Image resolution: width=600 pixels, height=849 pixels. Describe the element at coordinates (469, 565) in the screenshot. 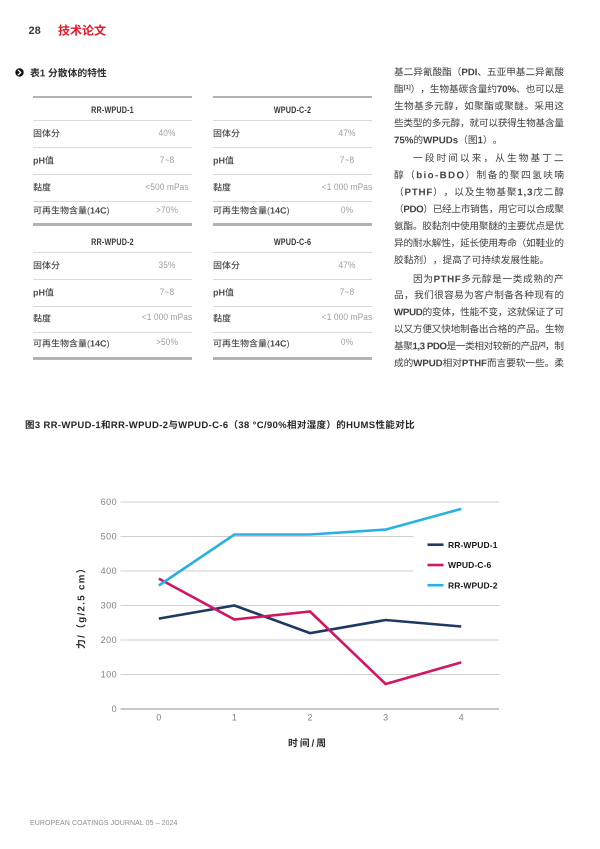

I see `svg-text: WPUD-C-6` at that location.